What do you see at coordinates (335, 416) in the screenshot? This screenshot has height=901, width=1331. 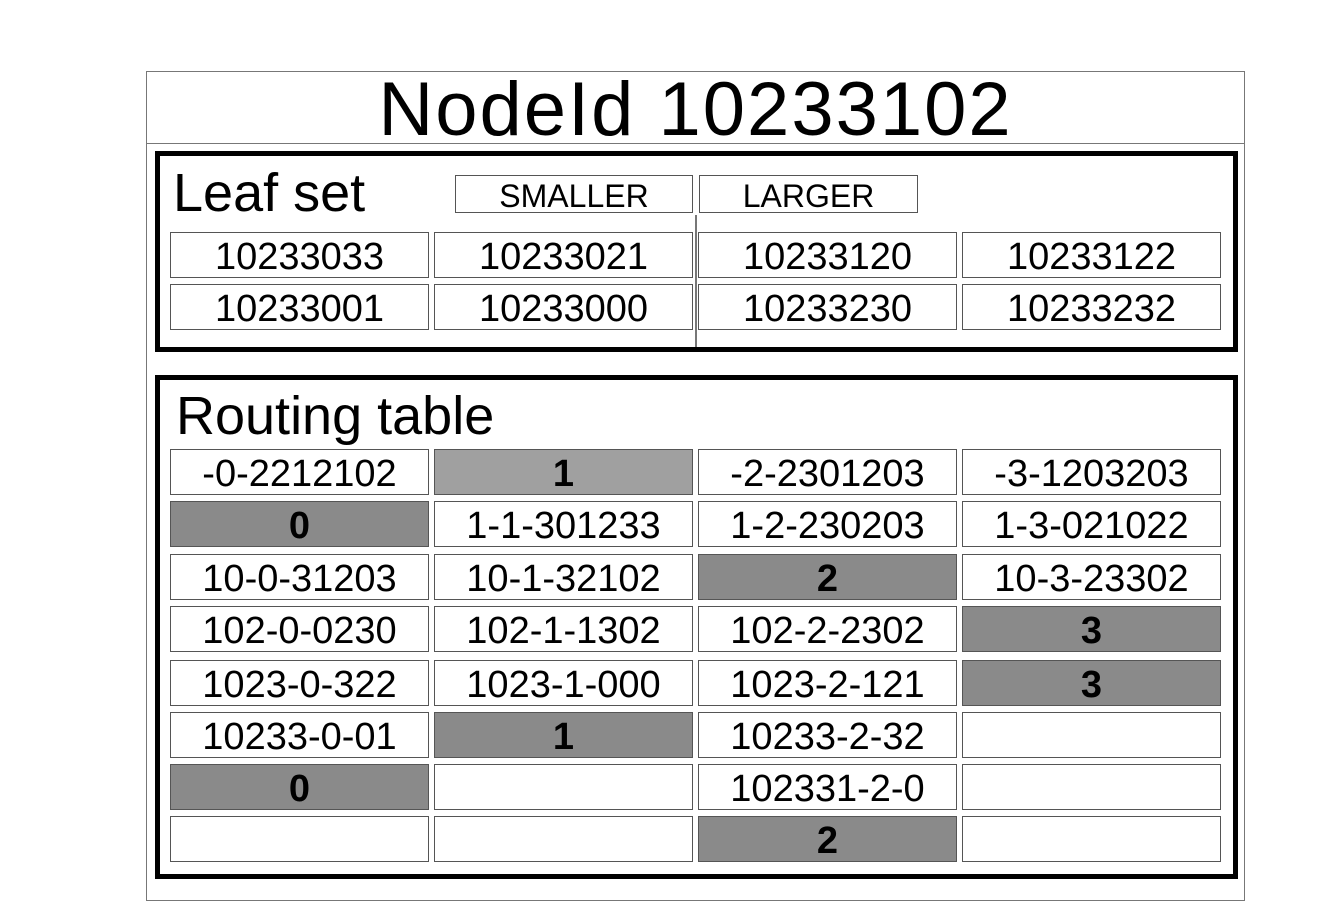 I see `routing-table-title: Routing table` at bounding box center [335, 416].